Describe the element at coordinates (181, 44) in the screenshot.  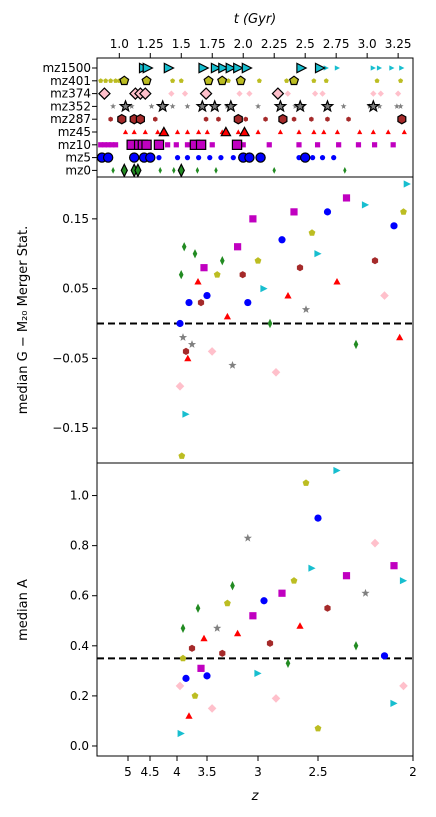
I see `top-tick-label: 1.5` at that location.